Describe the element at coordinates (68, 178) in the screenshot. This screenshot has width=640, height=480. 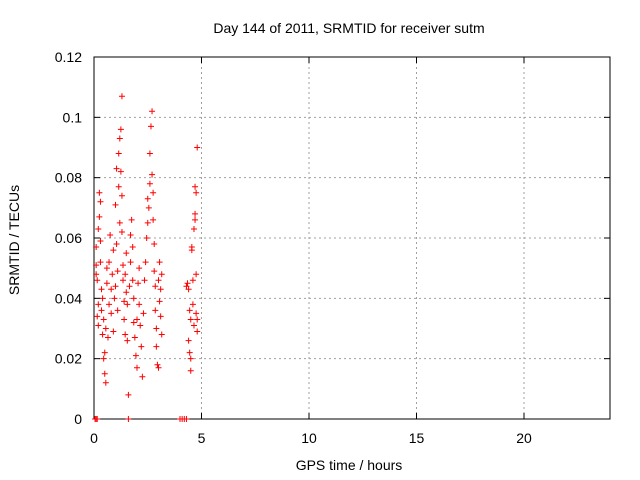
I see `y-tick-label: 0.08` at that location.